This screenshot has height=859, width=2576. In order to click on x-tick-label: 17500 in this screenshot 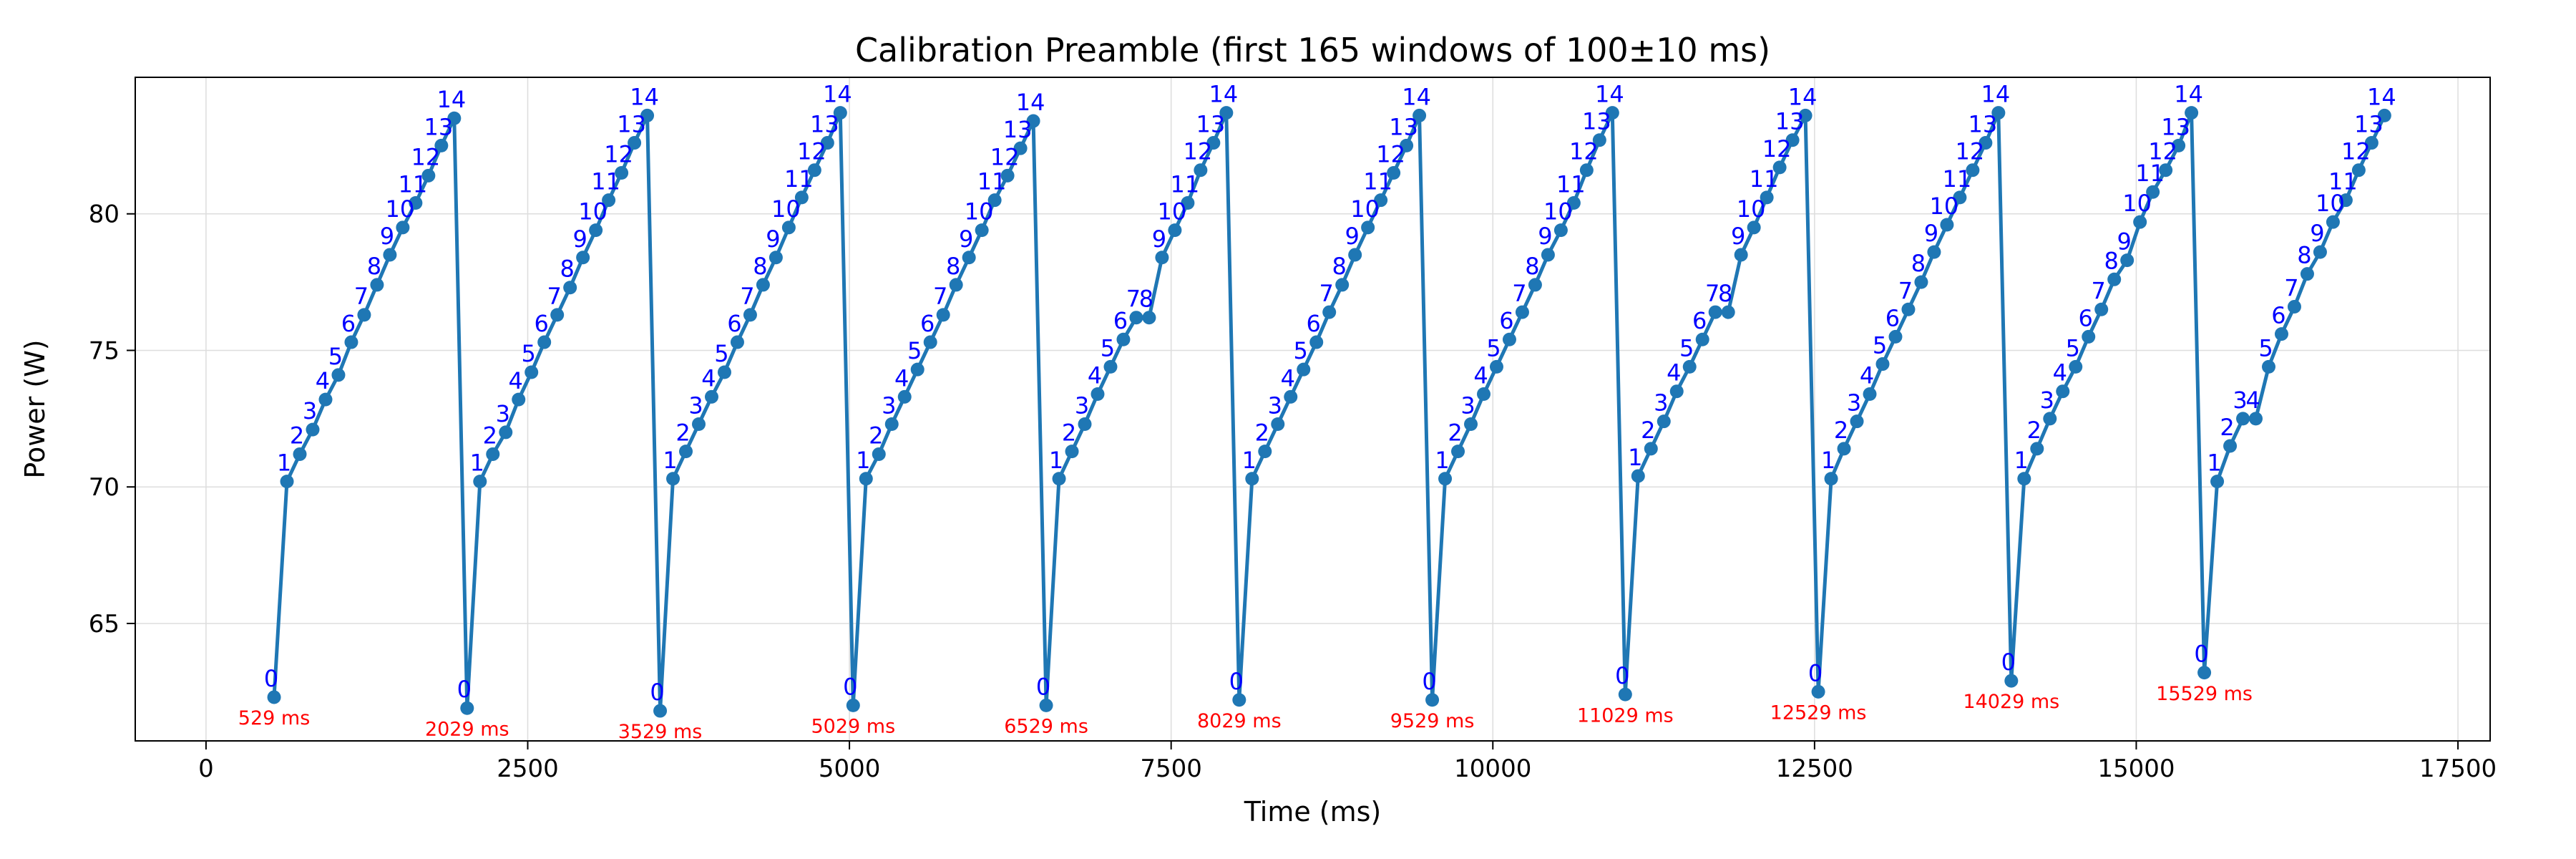, I will do `click(2458, 768)`.